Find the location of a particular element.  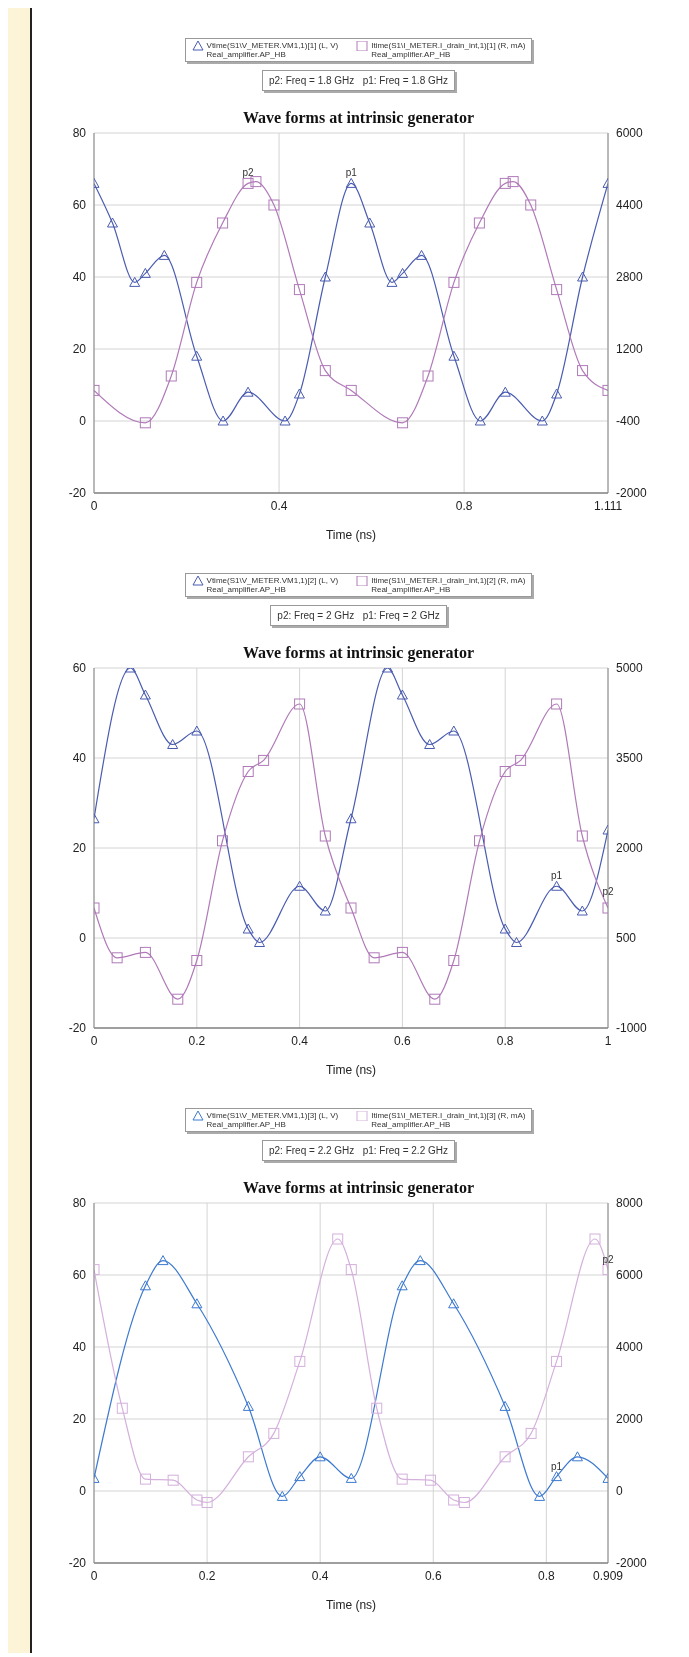

text: p2: Freq = 2.2 GHz p1: Freq = 2.2 GHz is located at coordinates (358, 1150).